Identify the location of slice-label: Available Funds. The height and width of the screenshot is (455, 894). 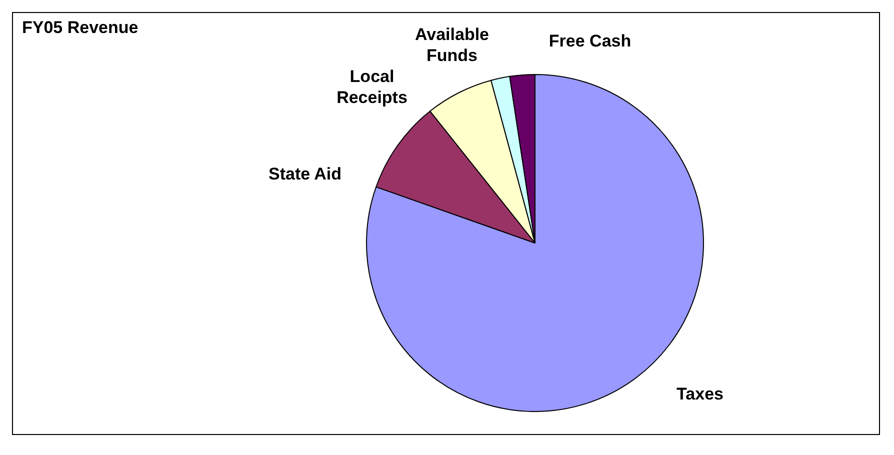
(452, 45).